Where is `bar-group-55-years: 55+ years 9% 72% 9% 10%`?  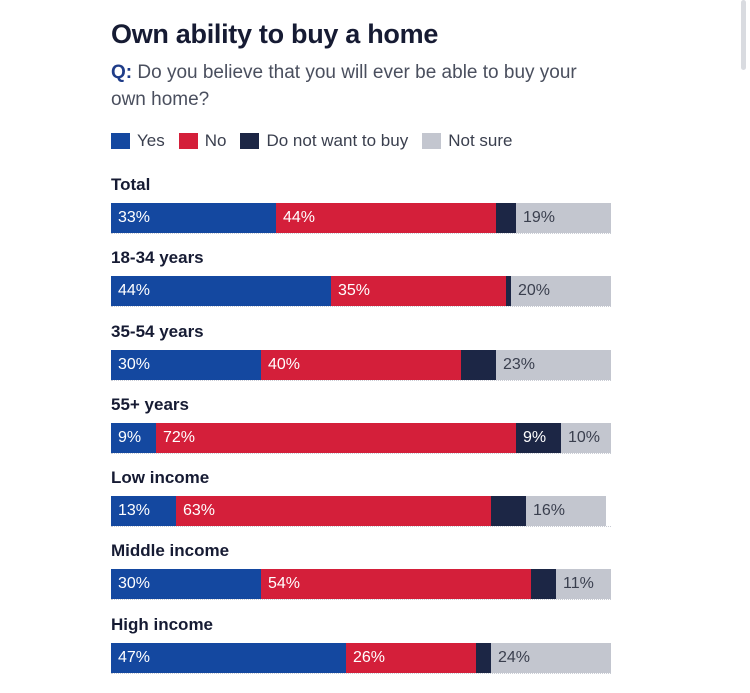
bar-group-55-years: 55+ years 9% 72% 9% 10% is located at coordinates (361, 429).